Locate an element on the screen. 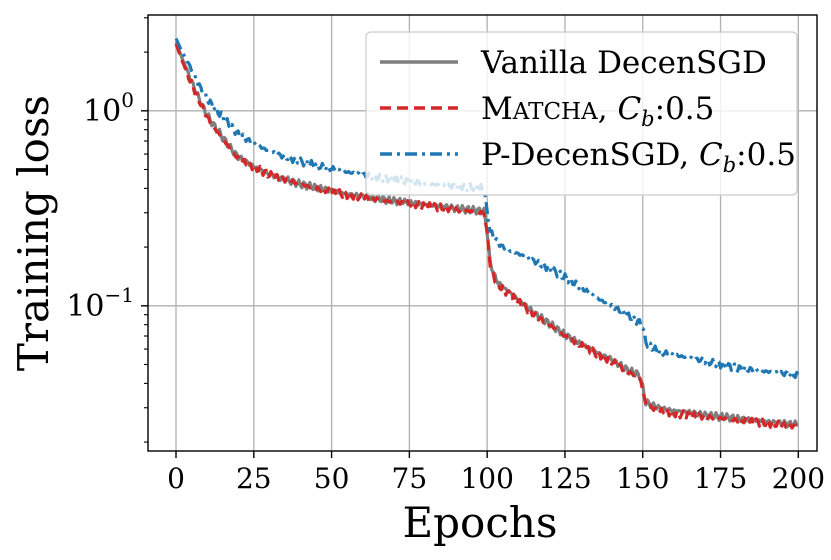  x-tick-label: 125 is located at coordinates (564, 478).